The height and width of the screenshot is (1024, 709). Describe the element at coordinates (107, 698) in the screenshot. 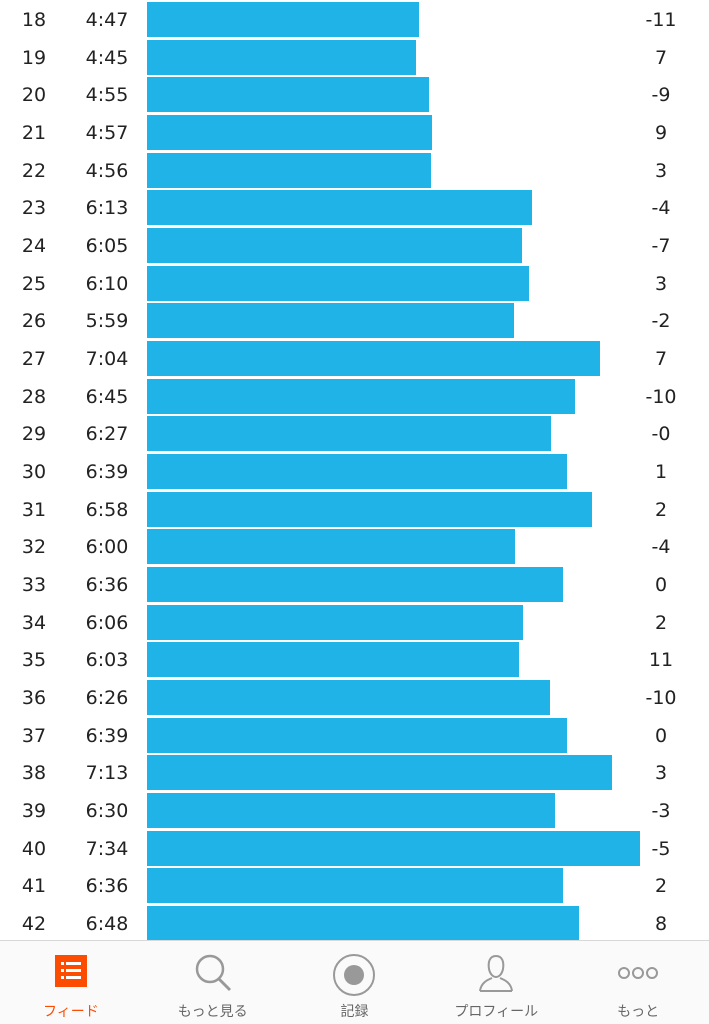

I see `pace-label: 6:26` at that location.